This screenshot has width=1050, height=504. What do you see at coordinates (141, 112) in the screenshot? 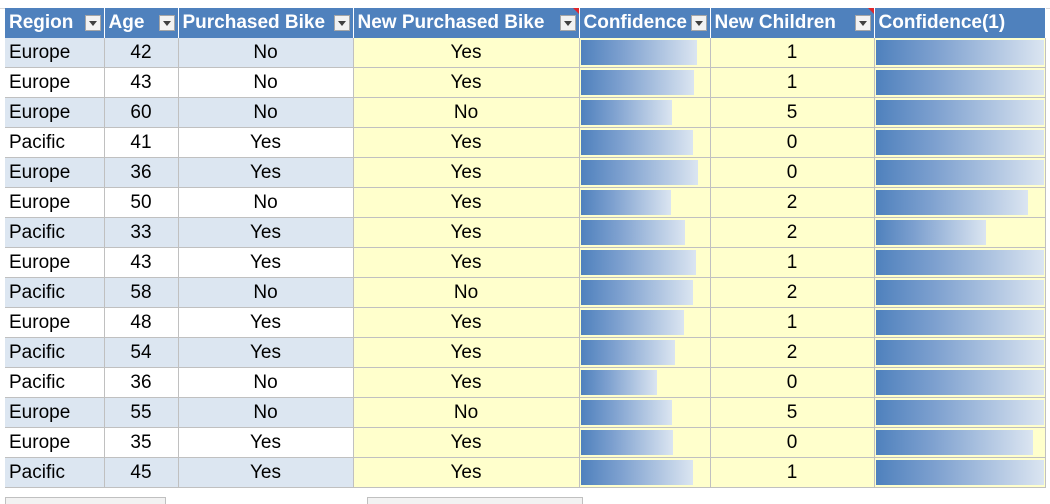
I see `cell-age: 60` at bounding box center [141, 112].